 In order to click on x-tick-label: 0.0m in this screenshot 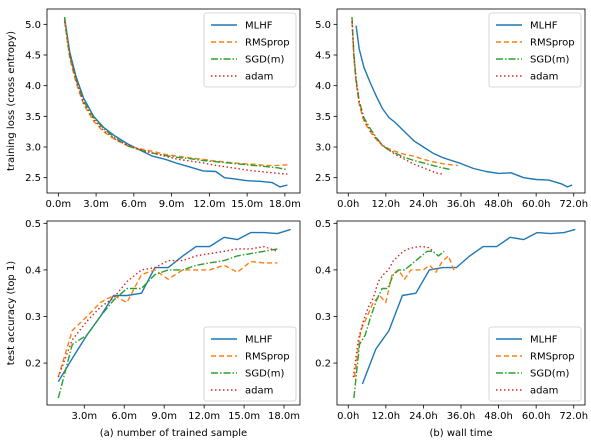, I will do `click(59, 204)`.